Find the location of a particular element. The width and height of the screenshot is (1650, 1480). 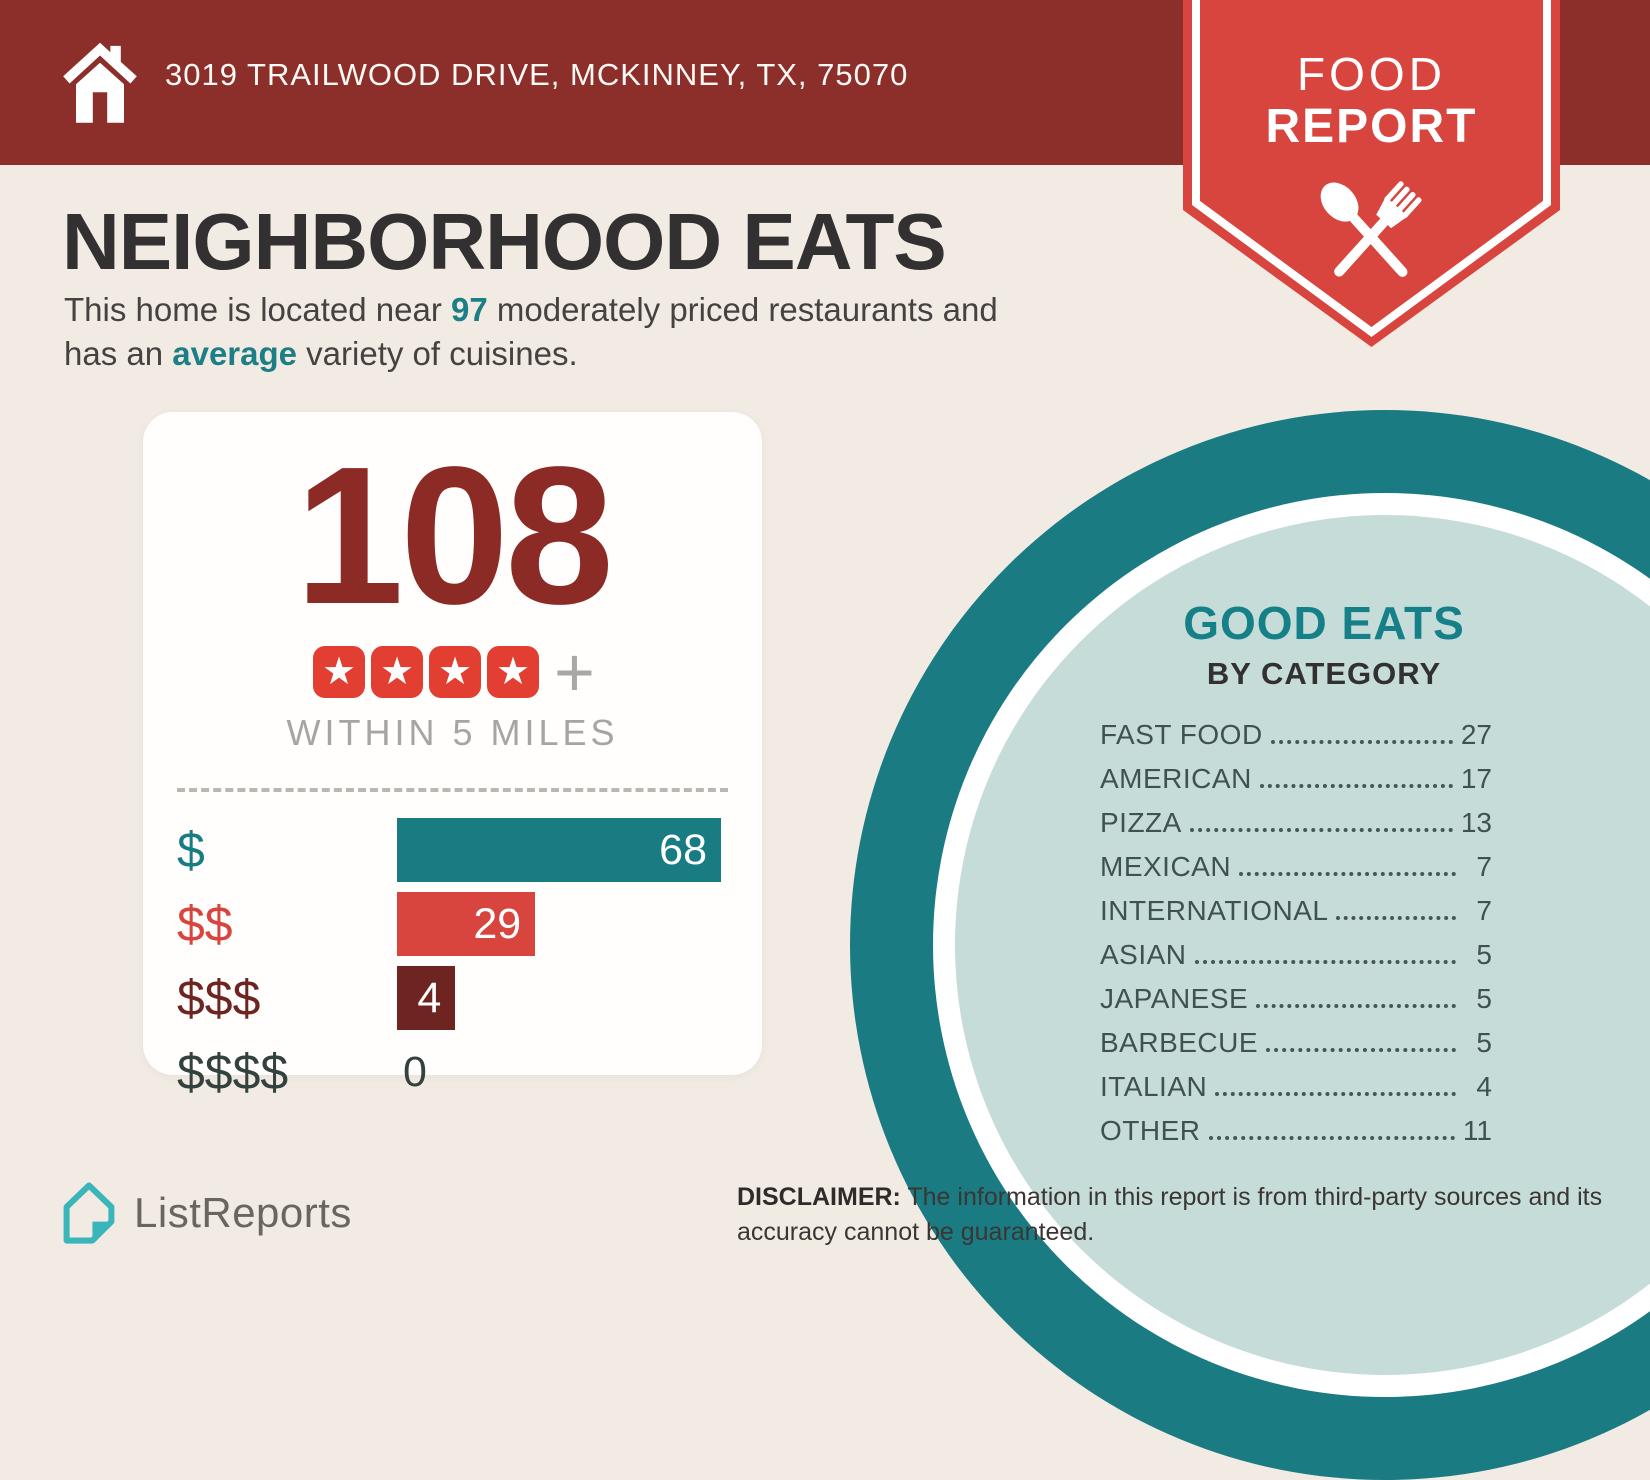

disclaimer-label: DISCLAIMER: is located at coordinates (819, 1197).